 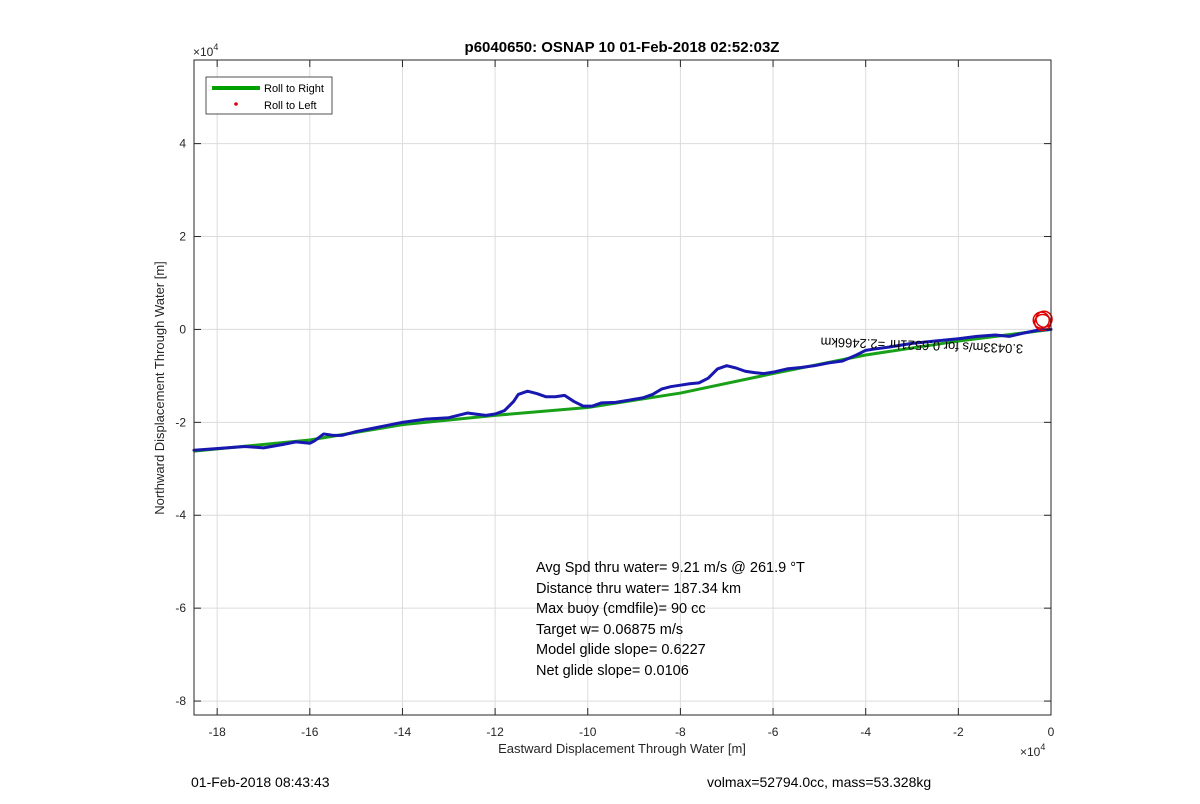 What do you see at coordinates (609, 630) in the screenshot?
I see `annotation-target-w: Target w= 0.06875 m/s` at bounding box center [609, 630].